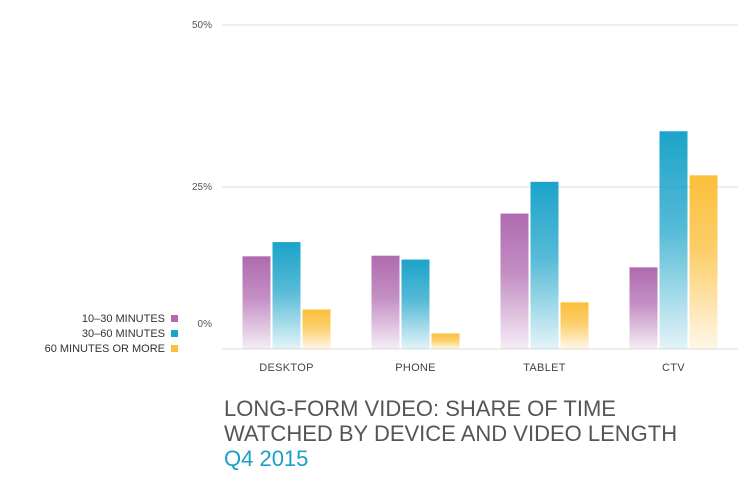  I want to click on category-label: DESKTOP, so click(286, 368).